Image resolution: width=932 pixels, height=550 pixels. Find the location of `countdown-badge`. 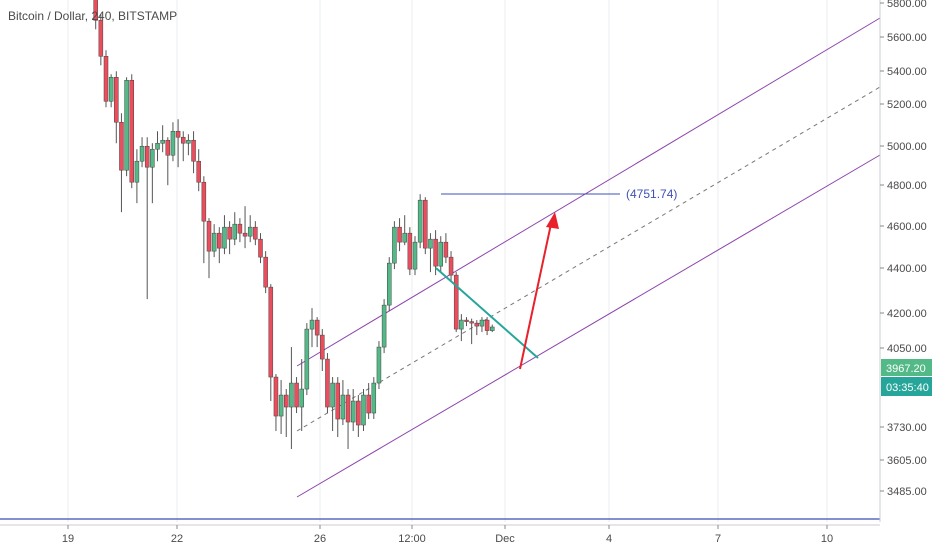

countdown-badge is located at coordinates (906, 386).